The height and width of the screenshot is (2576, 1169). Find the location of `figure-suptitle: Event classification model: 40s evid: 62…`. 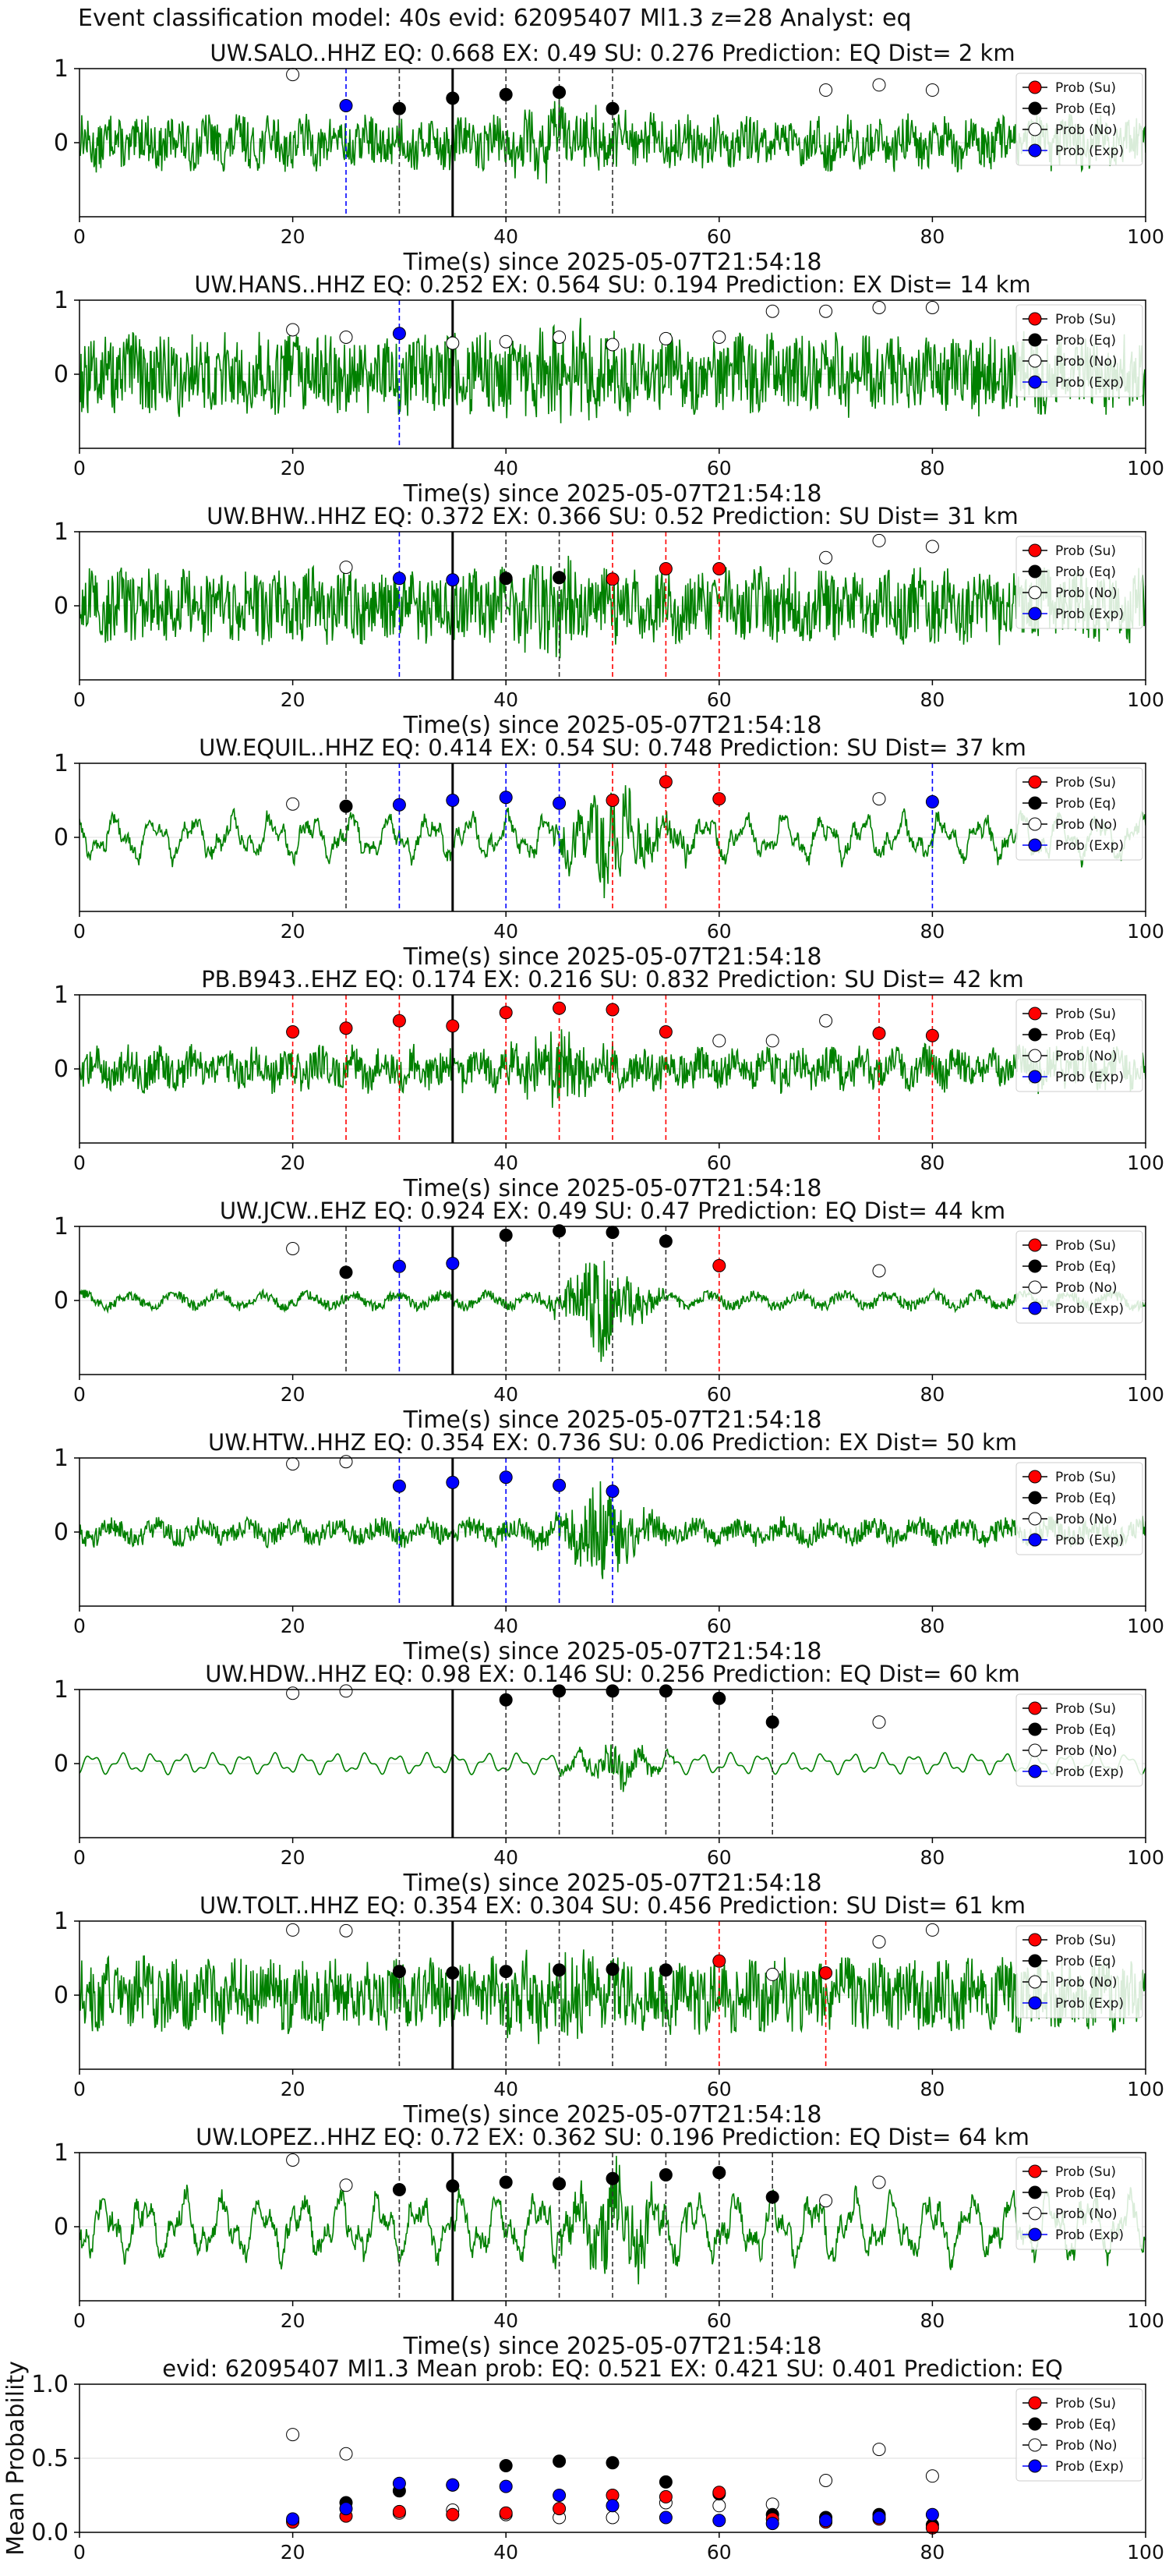

figure-suptitle: Event classification model: 40s evid: 62… is located at coordinates (495, 18).